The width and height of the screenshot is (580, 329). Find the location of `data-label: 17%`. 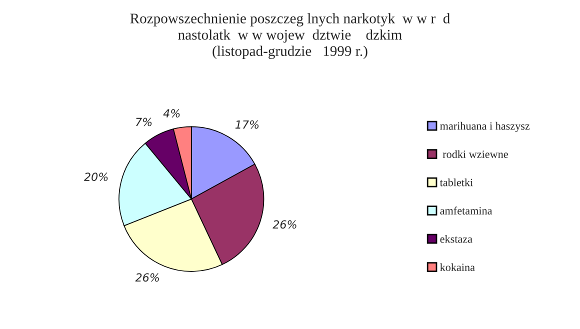

data-label: 17% is located at coordinates (247, 124).